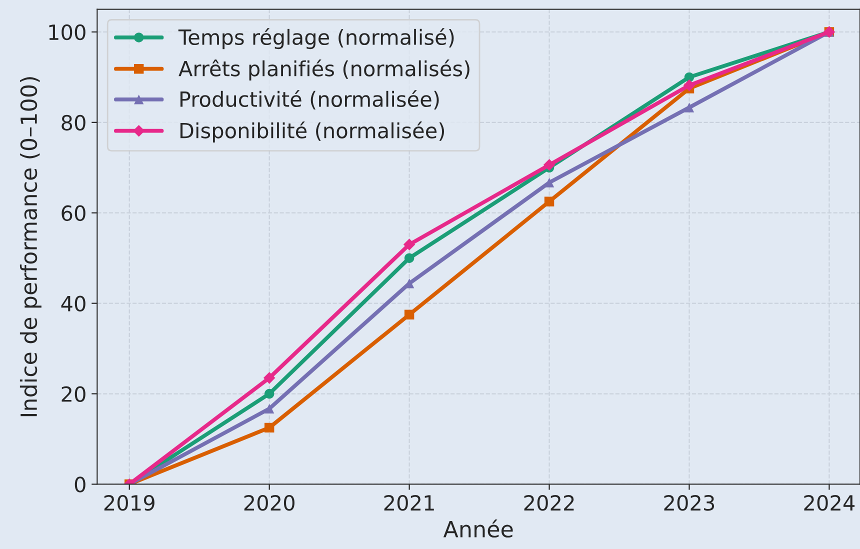 The height and width of the screenshot is (549, 860). I want to click on x-tick-label: 2023, so click(689, 503).